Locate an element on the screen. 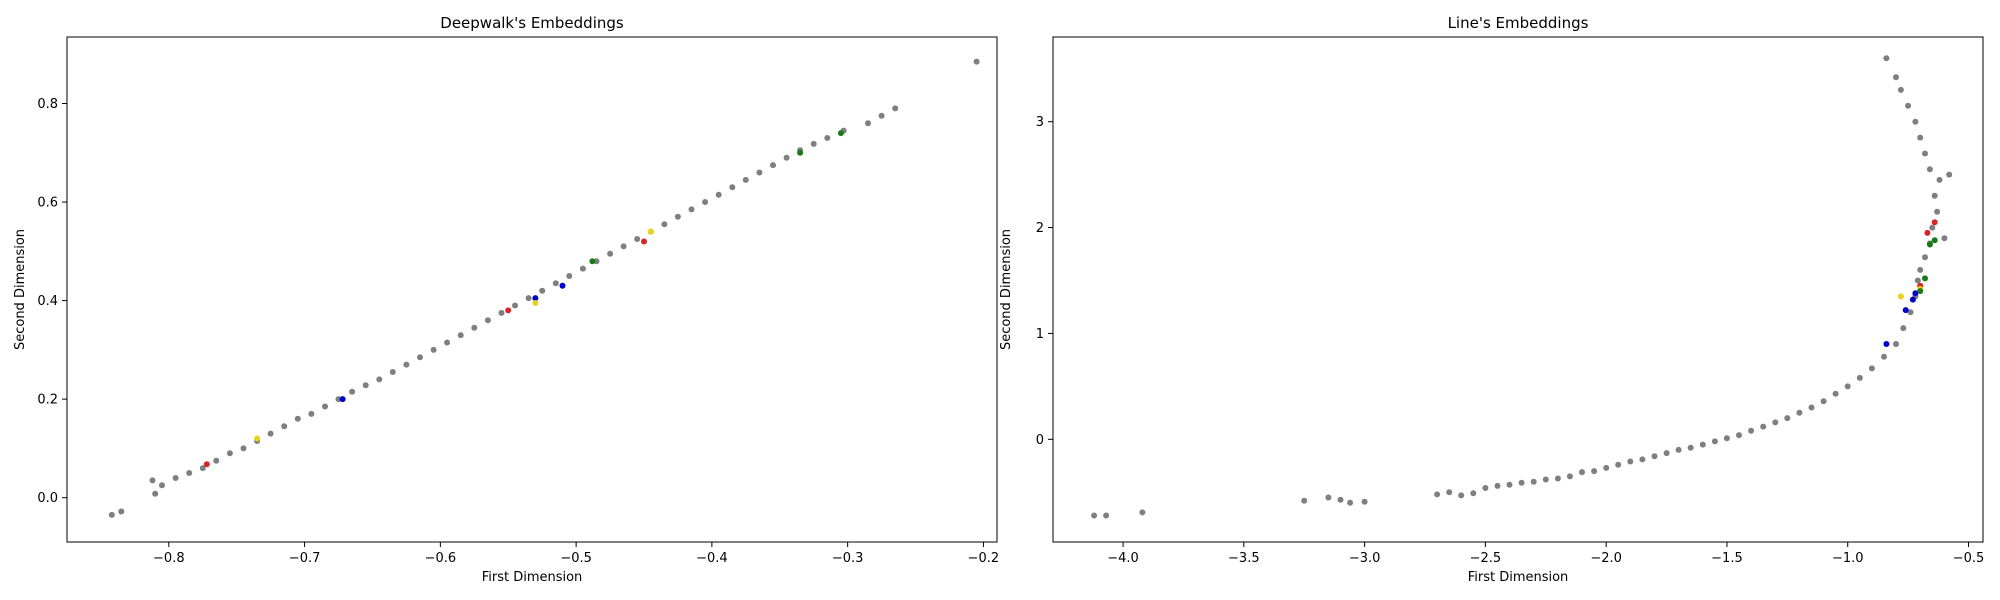 The image size is (2000, 600). x-tick-label: −0.4 is located at coordinates (712, 558).